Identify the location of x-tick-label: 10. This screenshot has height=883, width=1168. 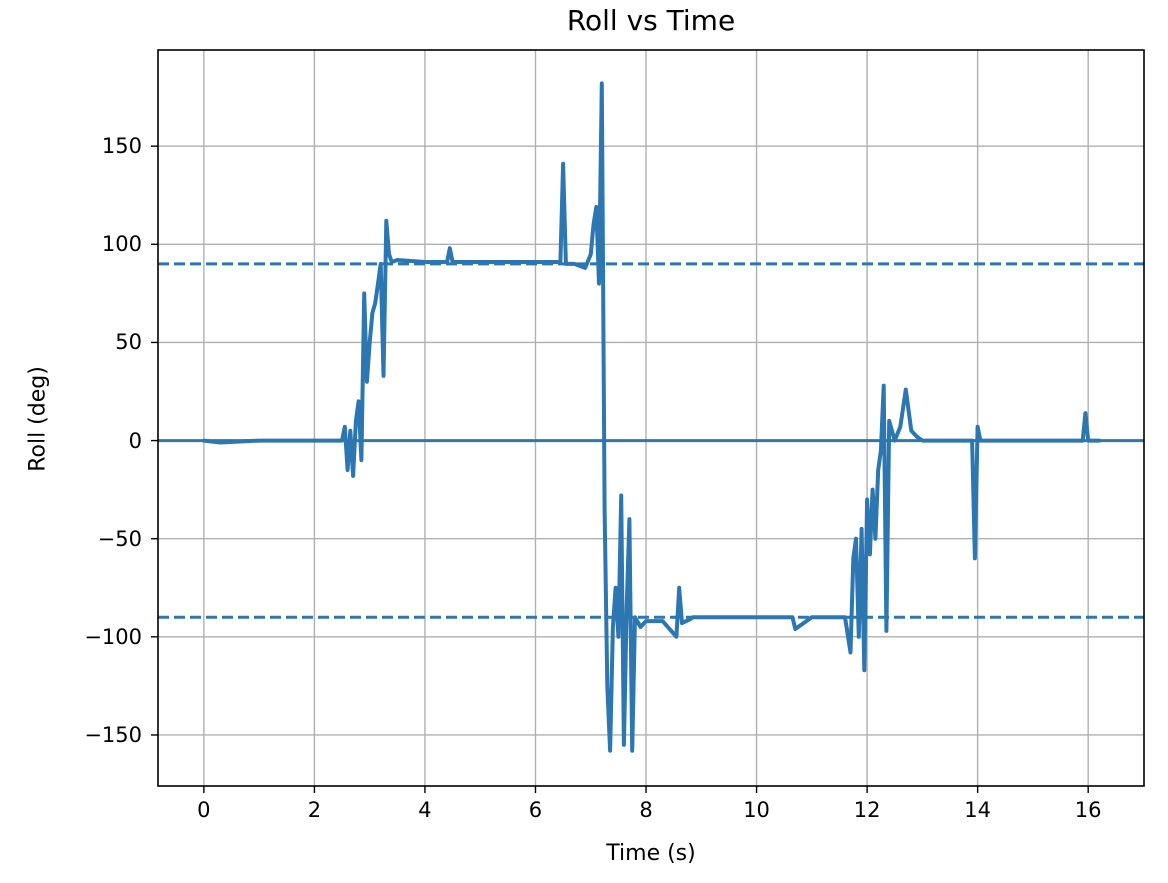
(756, 810).